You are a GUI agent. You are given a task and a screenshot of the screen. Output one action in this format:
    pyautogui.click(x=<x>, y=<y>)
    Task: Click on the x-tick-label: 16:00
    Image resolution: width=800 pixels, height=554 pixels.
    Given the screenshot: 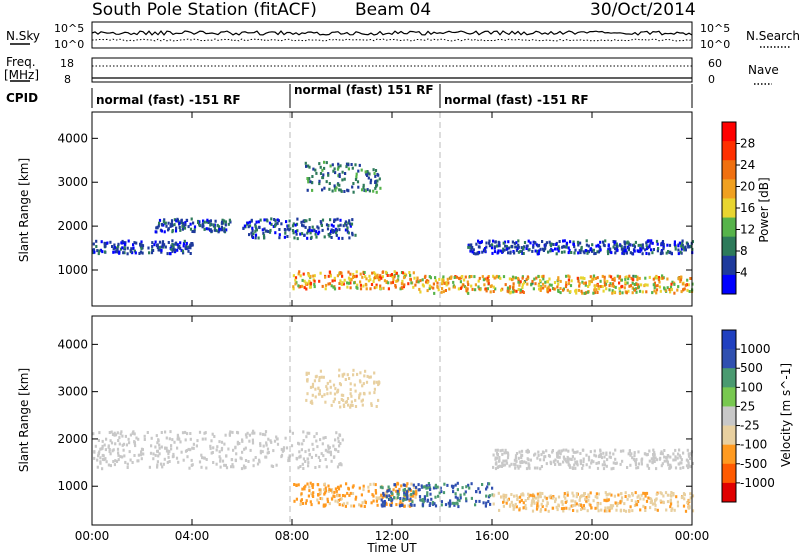 What is the action you would take?
    pyautogui.click(x=492, y=536)
    